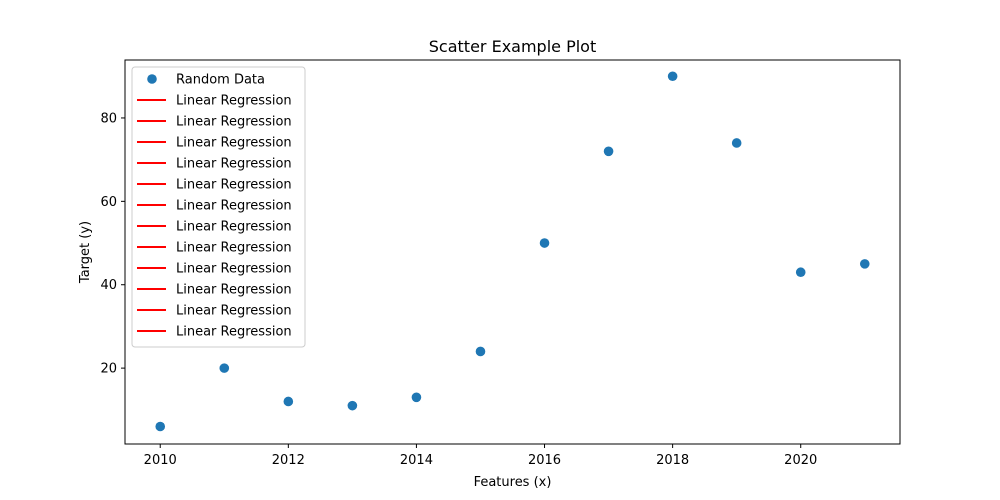 This screenshot has height=500, width=1000. Describe the element at coordinates (800, 460) in the screenshot. I see `x-tick-label: 2020` at that location.